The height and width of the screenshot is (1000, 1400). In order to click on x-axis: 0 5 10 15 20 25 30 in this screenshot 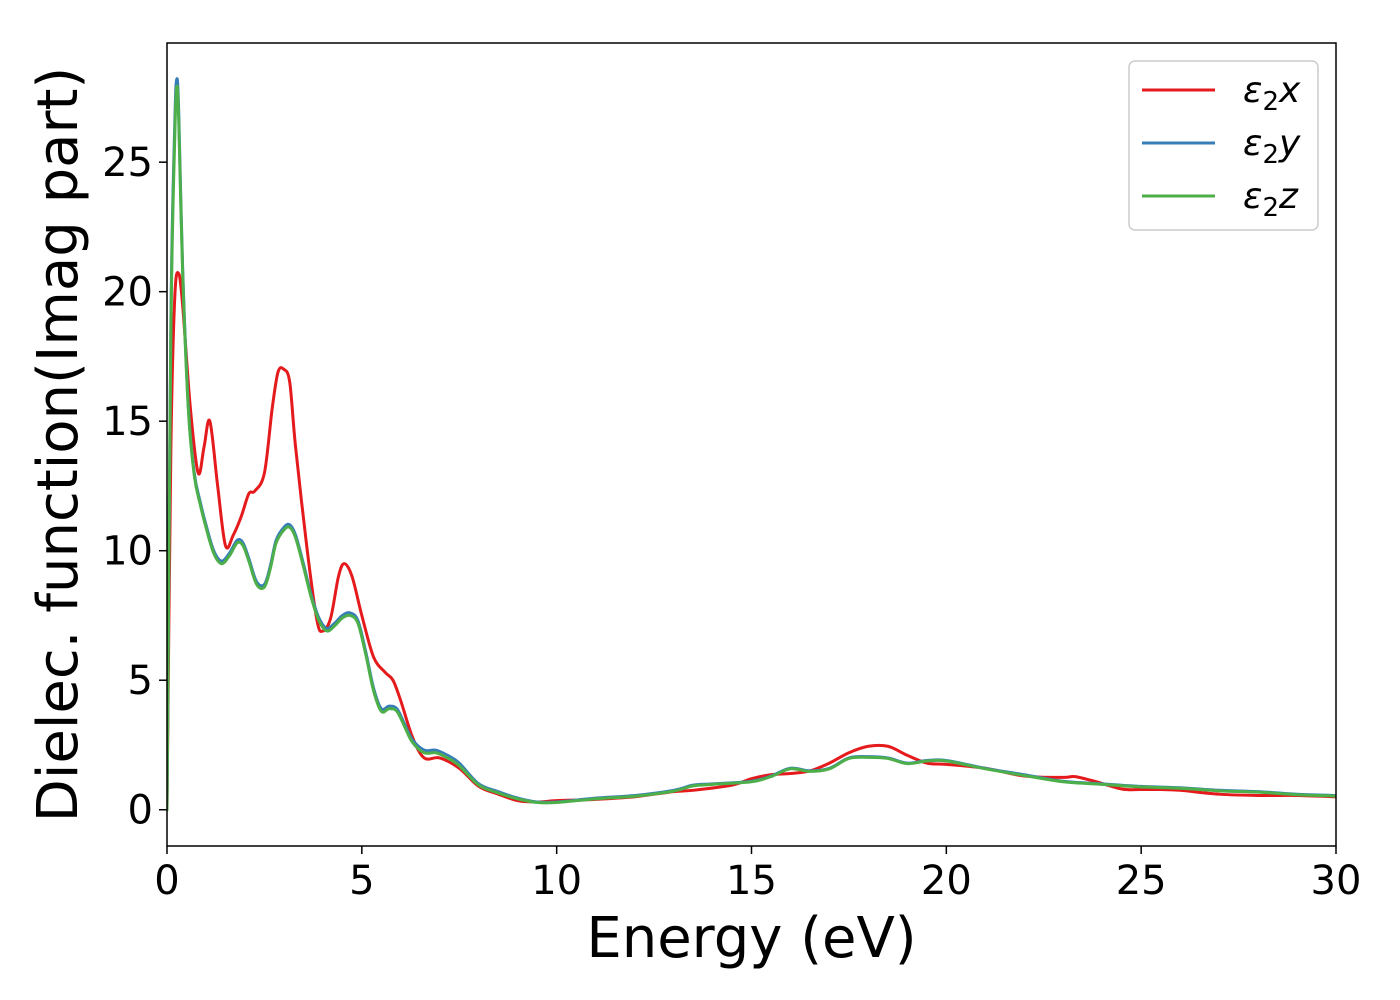, I will do `click(757, 875)`.